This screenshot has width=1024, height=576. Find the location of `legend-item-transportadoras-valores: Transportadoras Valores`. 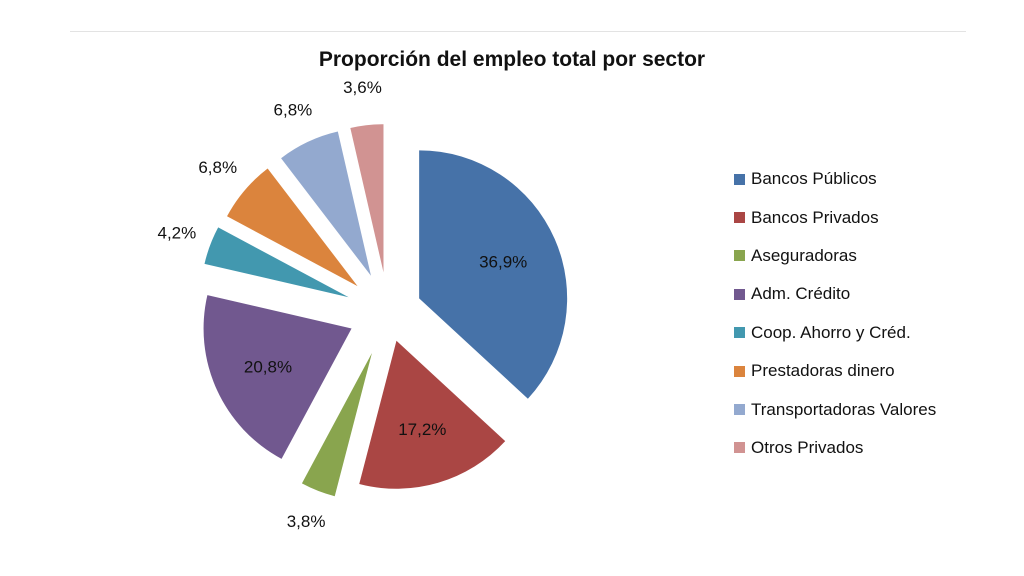

legend-item-transportadoras-valores: Transportadoras Valores is located at coordinates (835, 409).